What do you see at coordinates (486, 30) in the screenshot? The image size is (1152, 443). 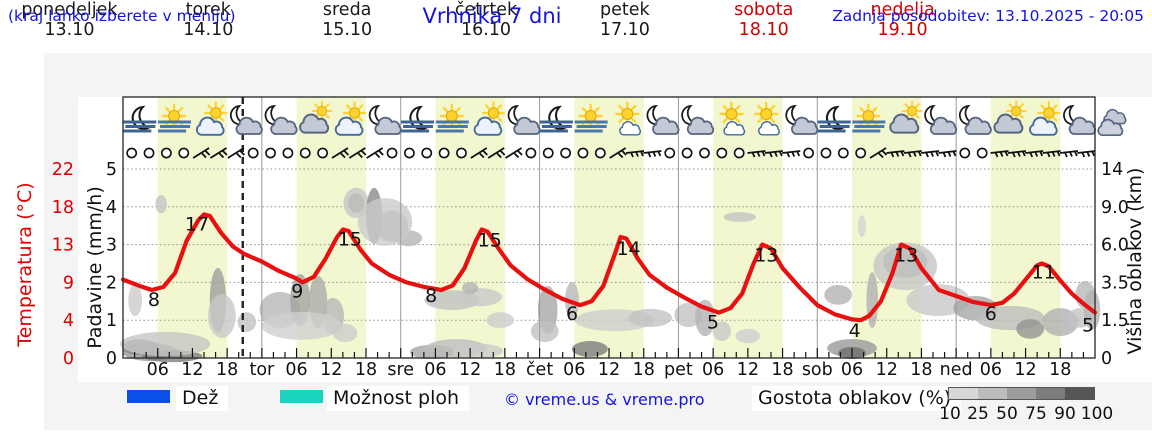 I see `day-date: 16.10` at bounding box center [486, 30].